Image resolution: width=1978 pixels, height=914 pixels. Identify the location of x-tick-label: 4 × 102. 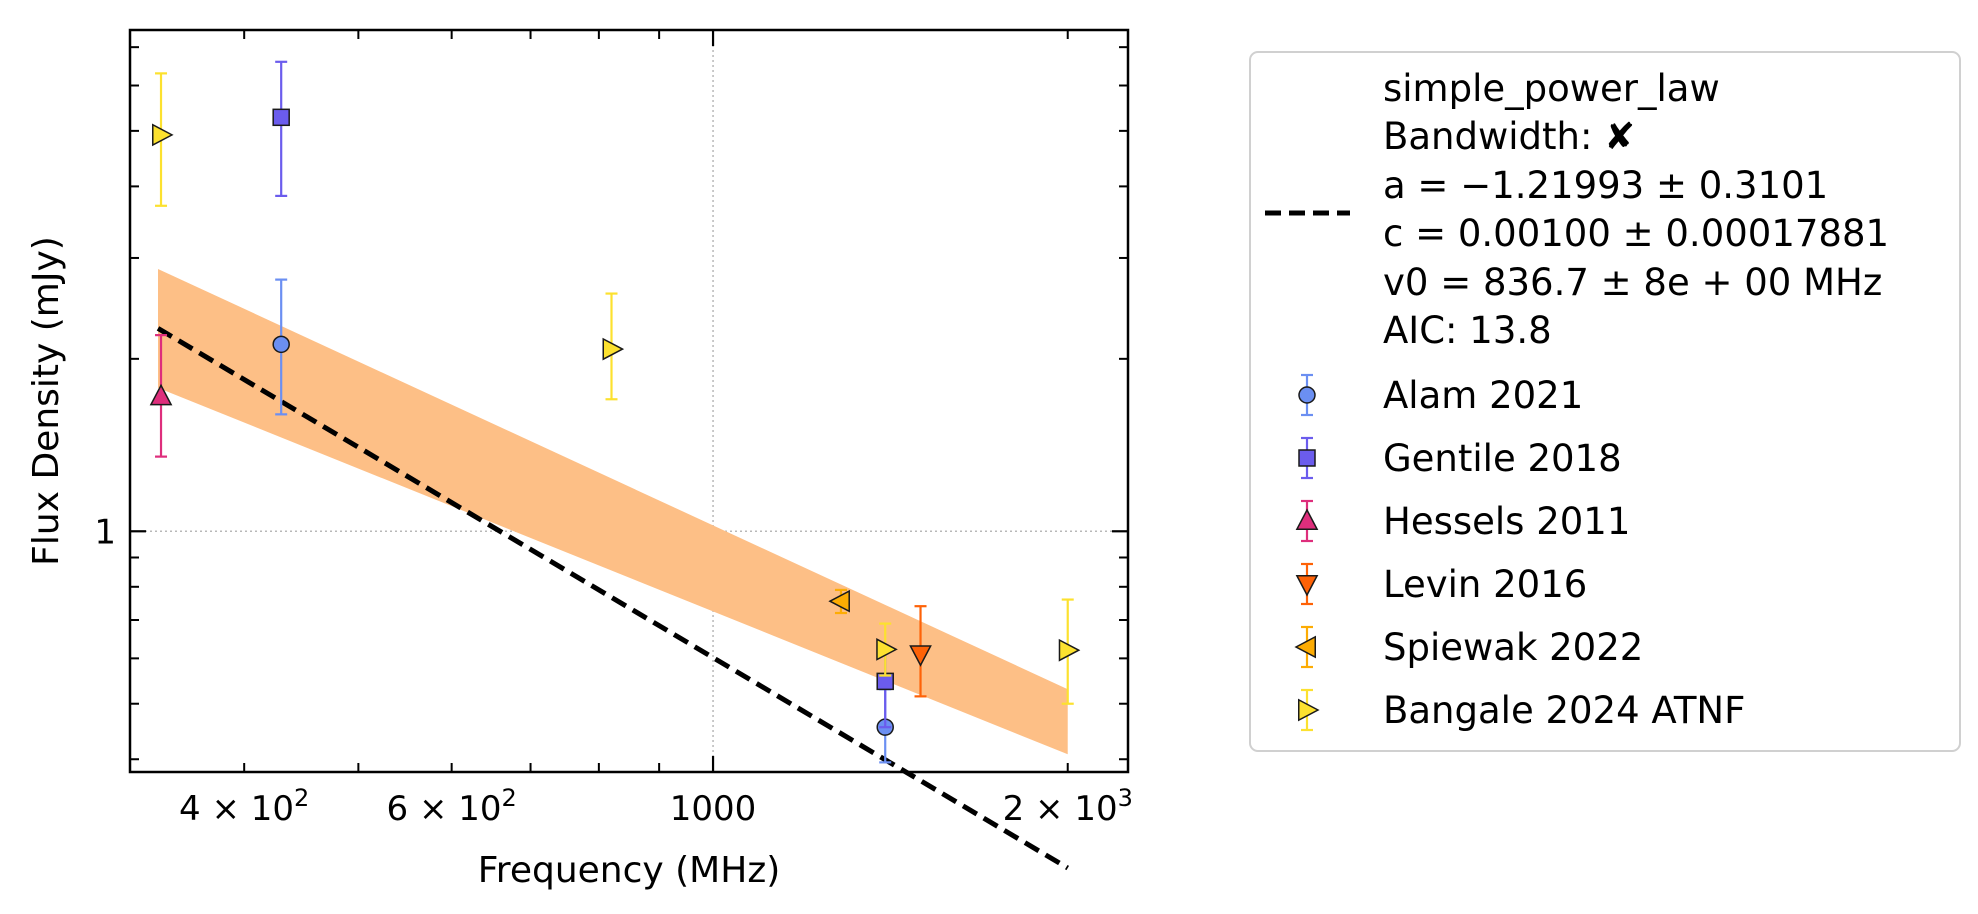
(244, 806).